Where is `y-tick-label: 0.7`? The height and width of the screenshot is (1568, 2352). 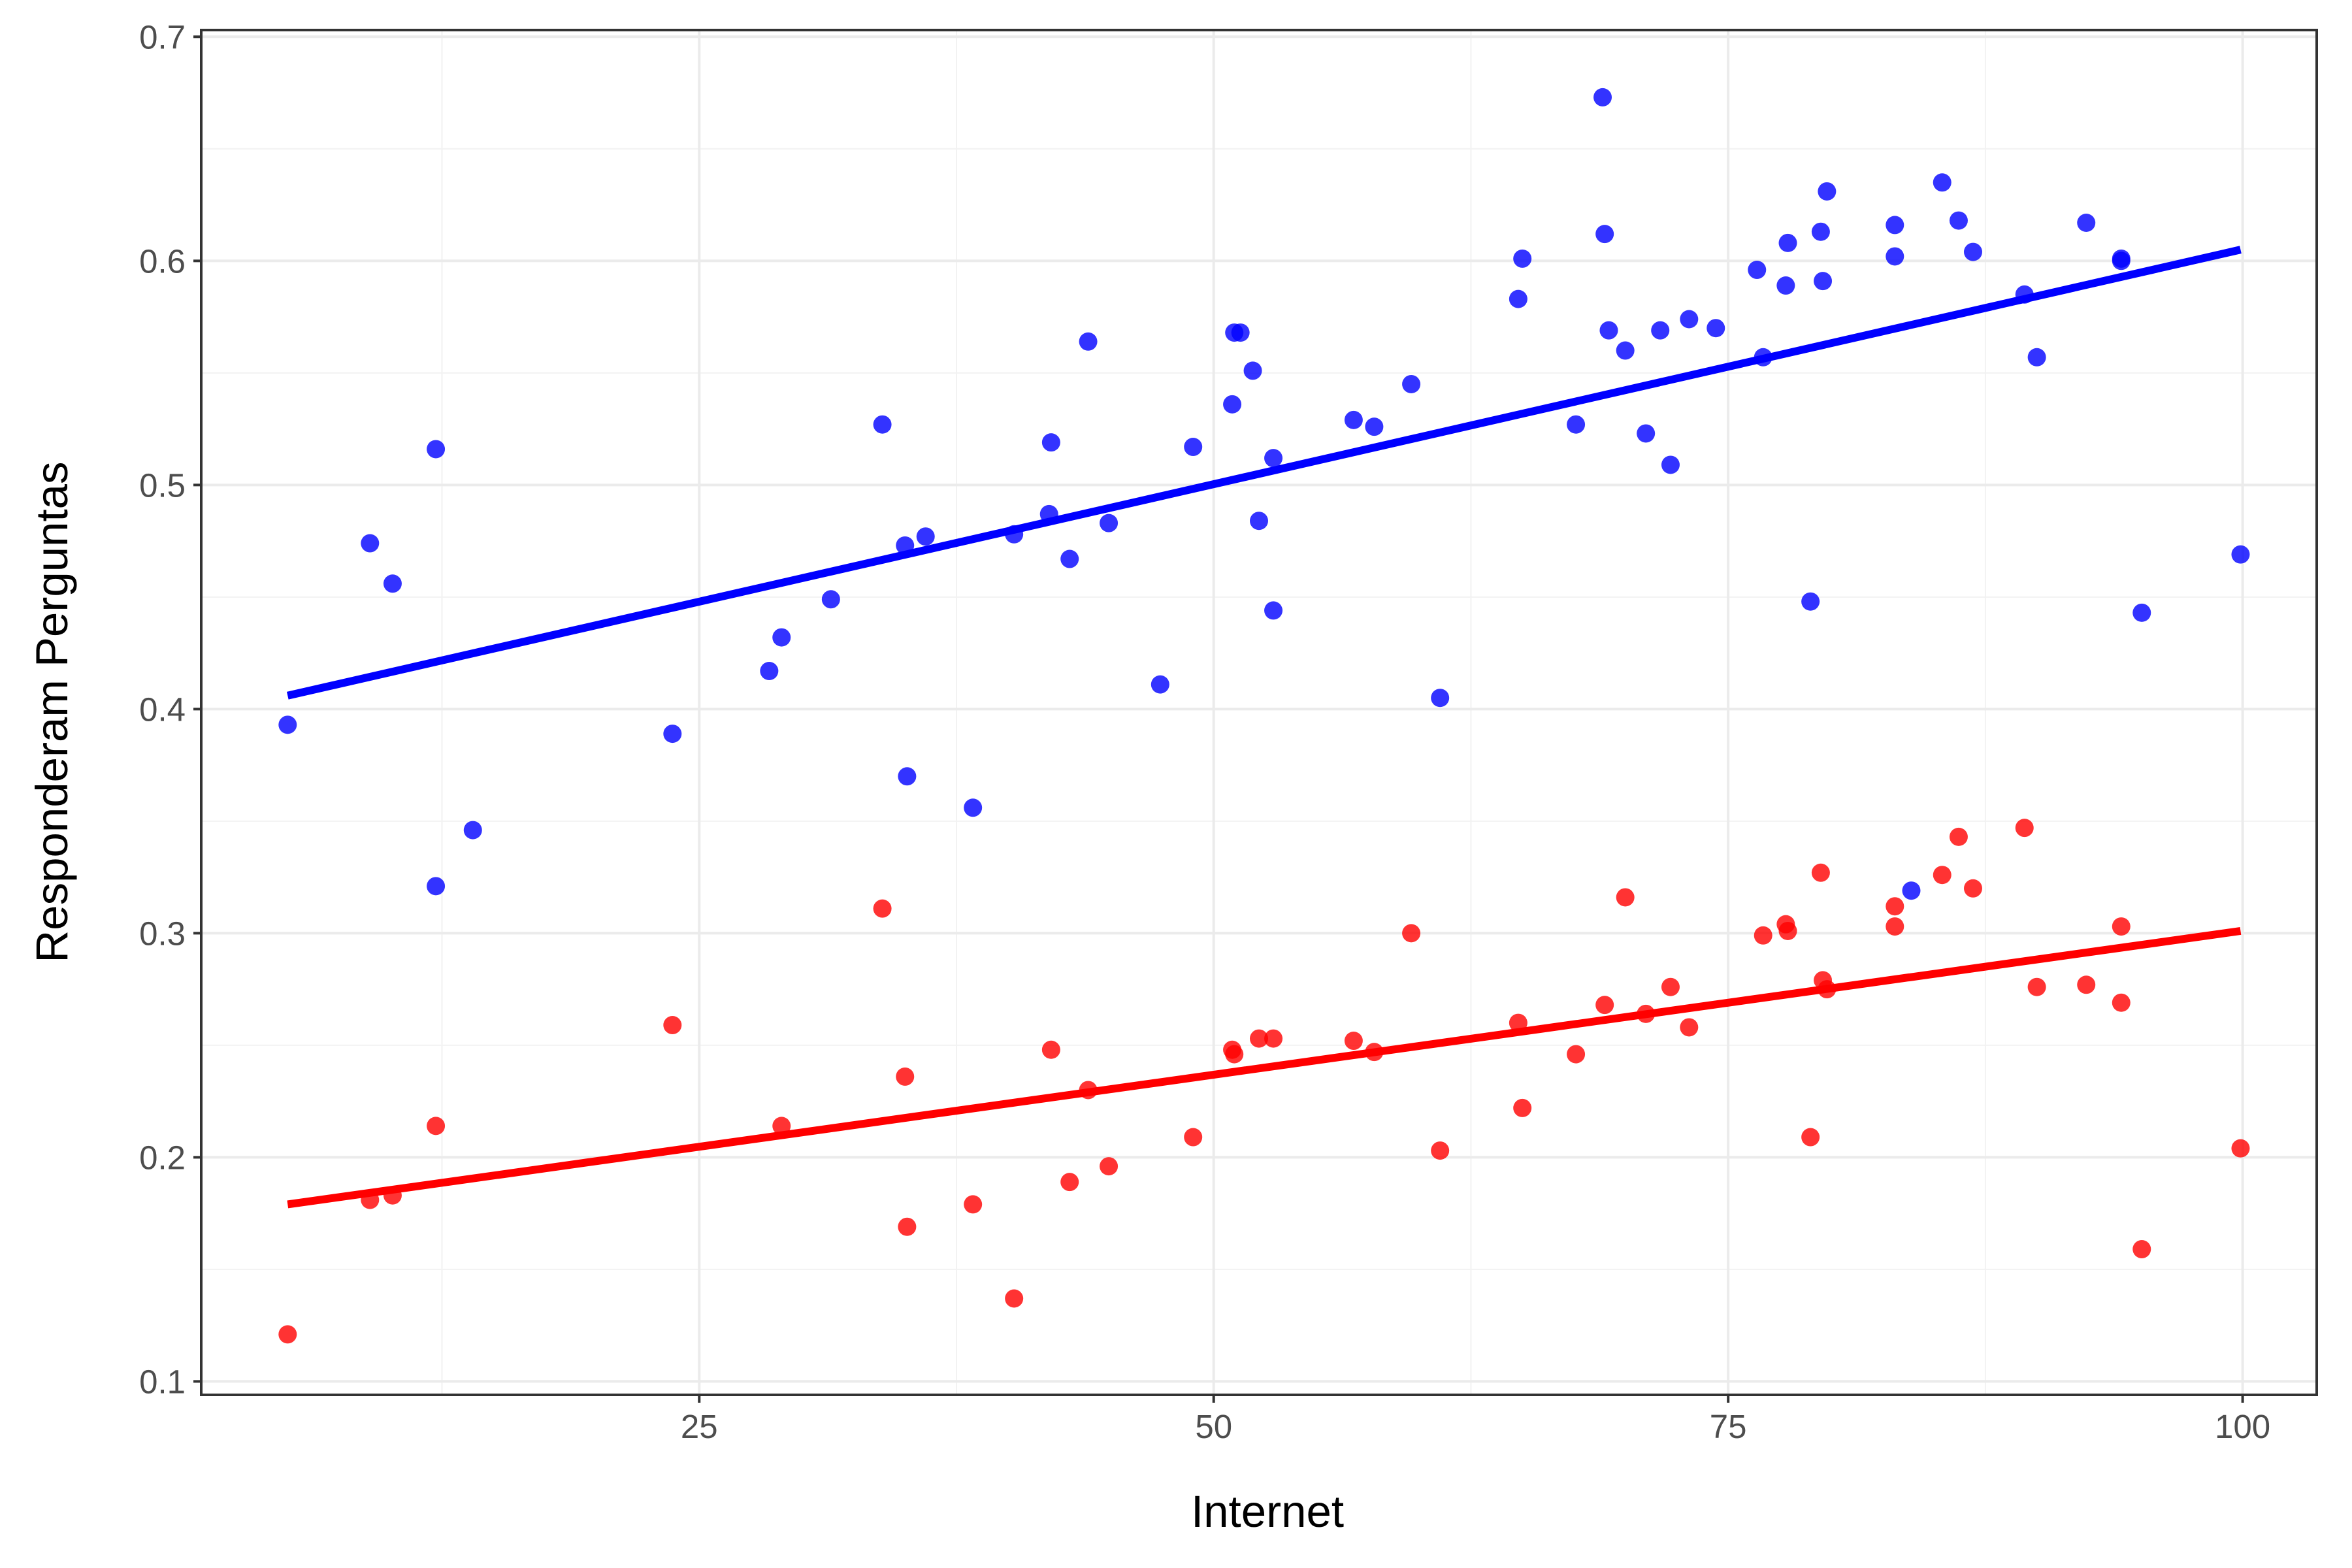
y-tick-label: 0.7 is located at coordinates (162, 37).